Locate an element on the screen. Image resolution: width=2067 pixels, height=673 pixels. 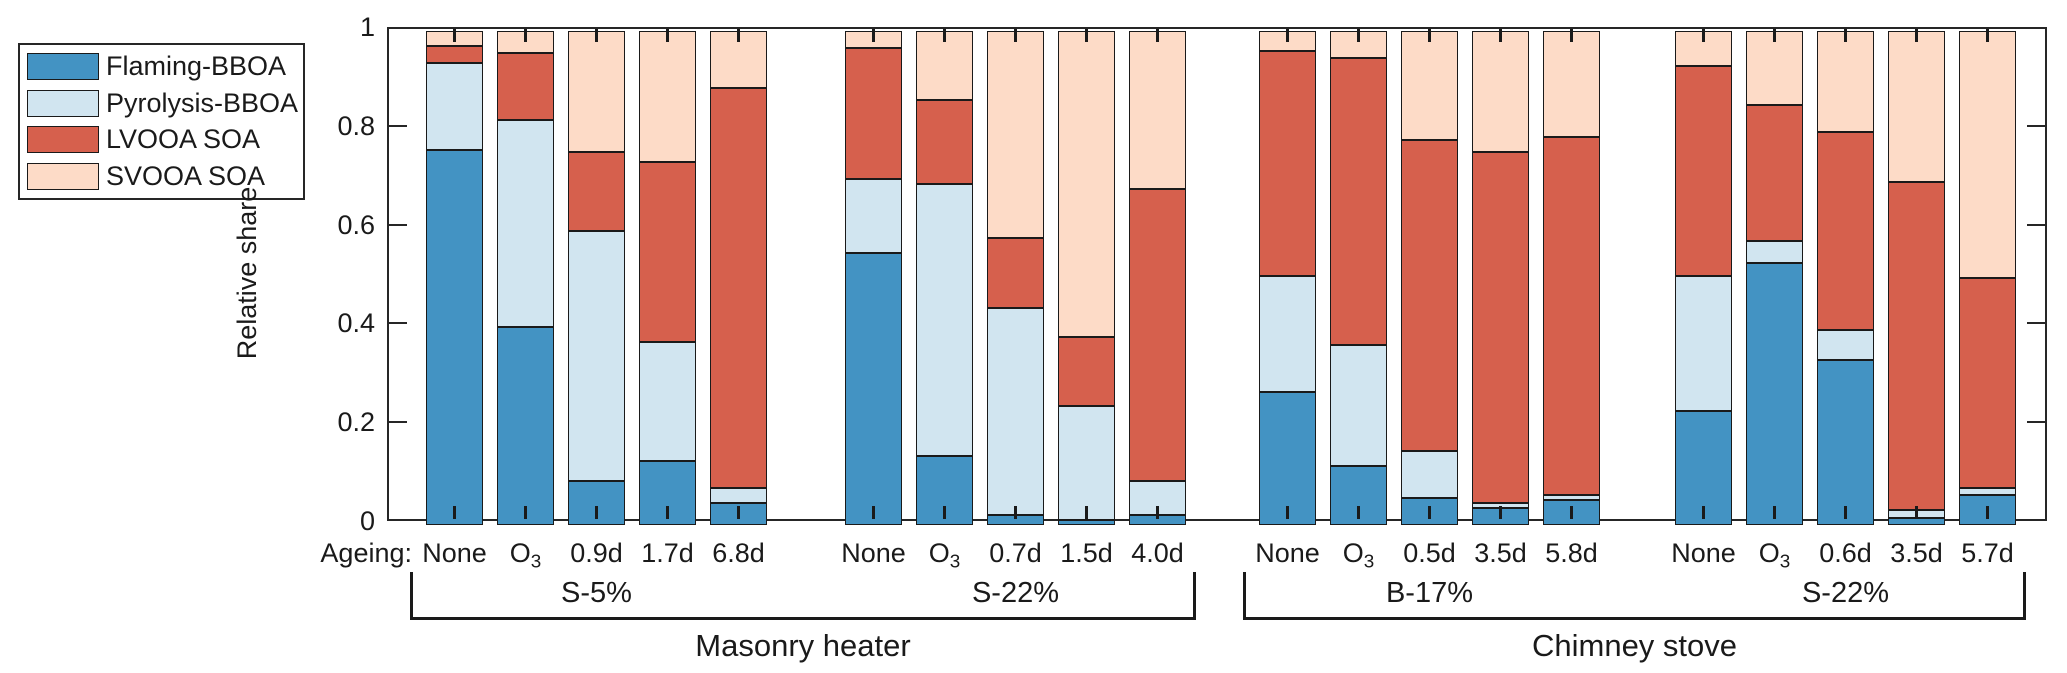
svooa-soa-swatch is located at coordinates (63, 176).